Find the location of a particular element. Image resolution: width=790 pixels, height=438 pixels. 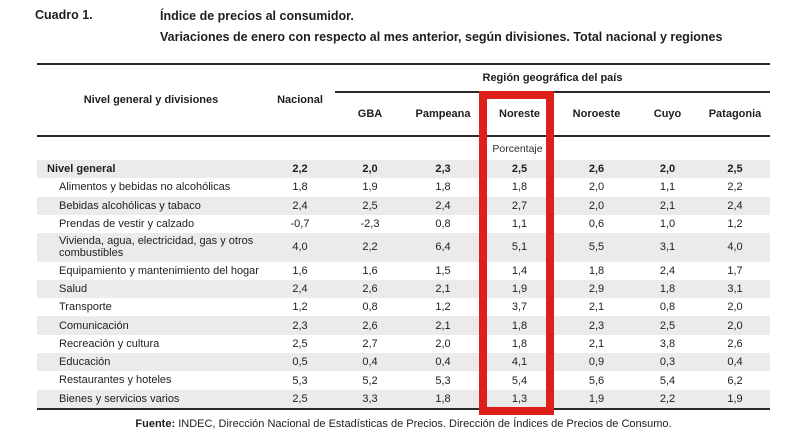

row-label: Alimentos y bebidas no alcohólicas is located at coordinates (145, 187).